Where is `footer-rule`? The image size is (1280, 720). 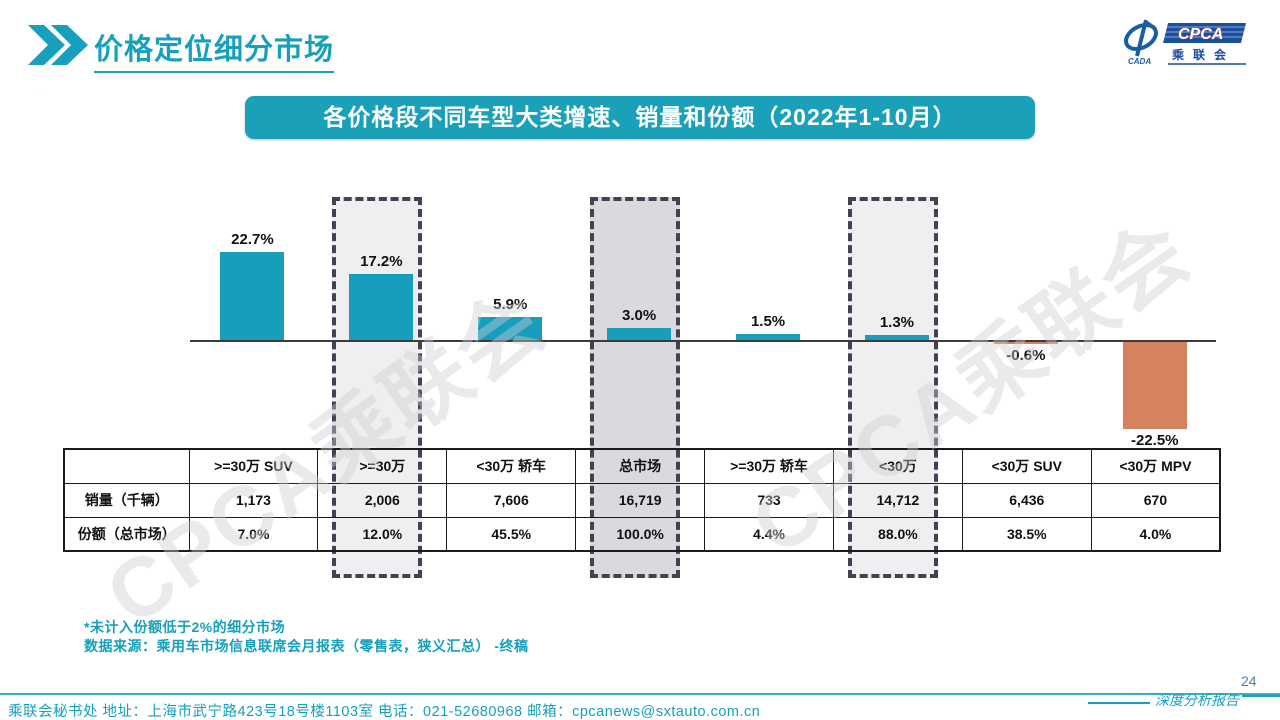
footer-rule is located at coordinates (640, 694).